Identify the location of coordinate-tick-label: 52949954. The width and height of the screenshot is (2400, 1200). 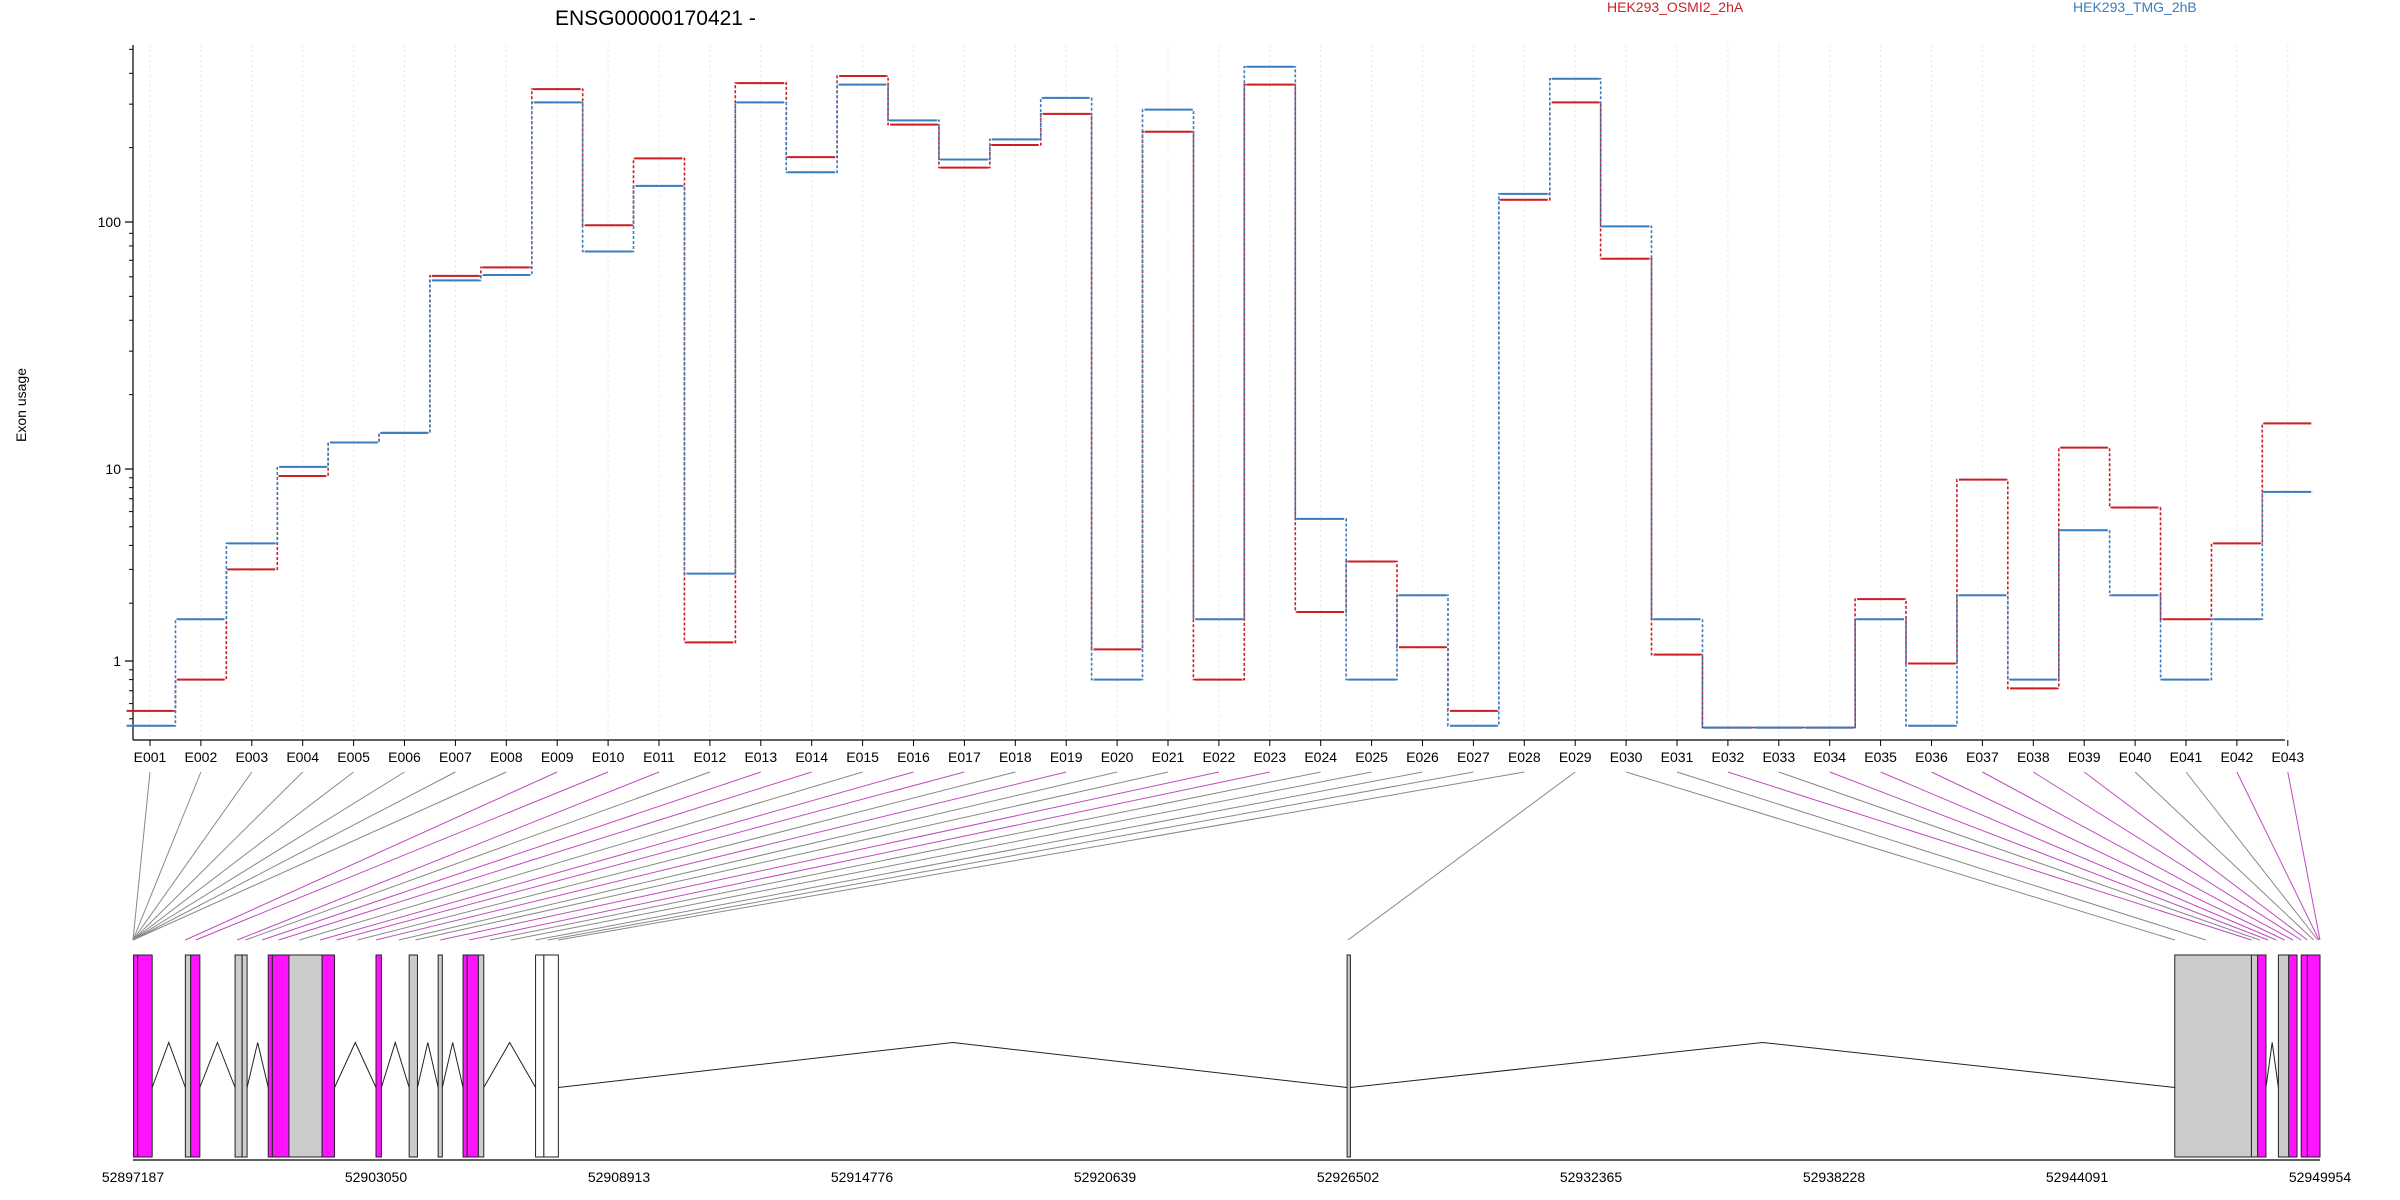
(2320, 1177).